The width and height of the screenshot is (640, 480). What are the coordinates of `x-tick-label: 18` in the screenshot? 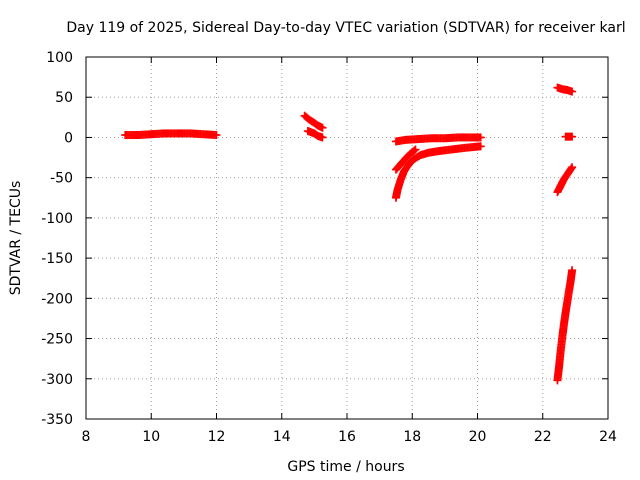 It's located at (412, 437).